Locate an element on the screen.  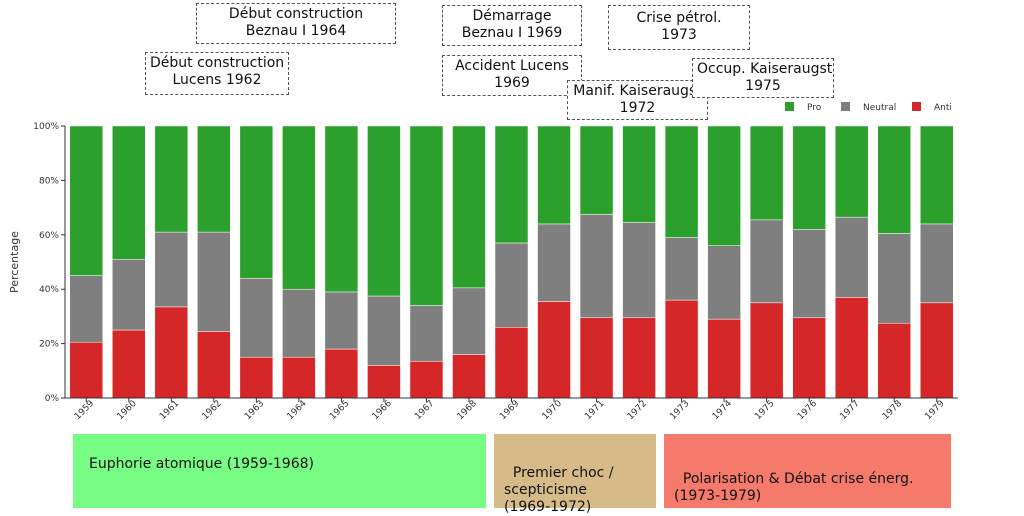
bar-neutral-1972 is located at coordinates (639, 270).